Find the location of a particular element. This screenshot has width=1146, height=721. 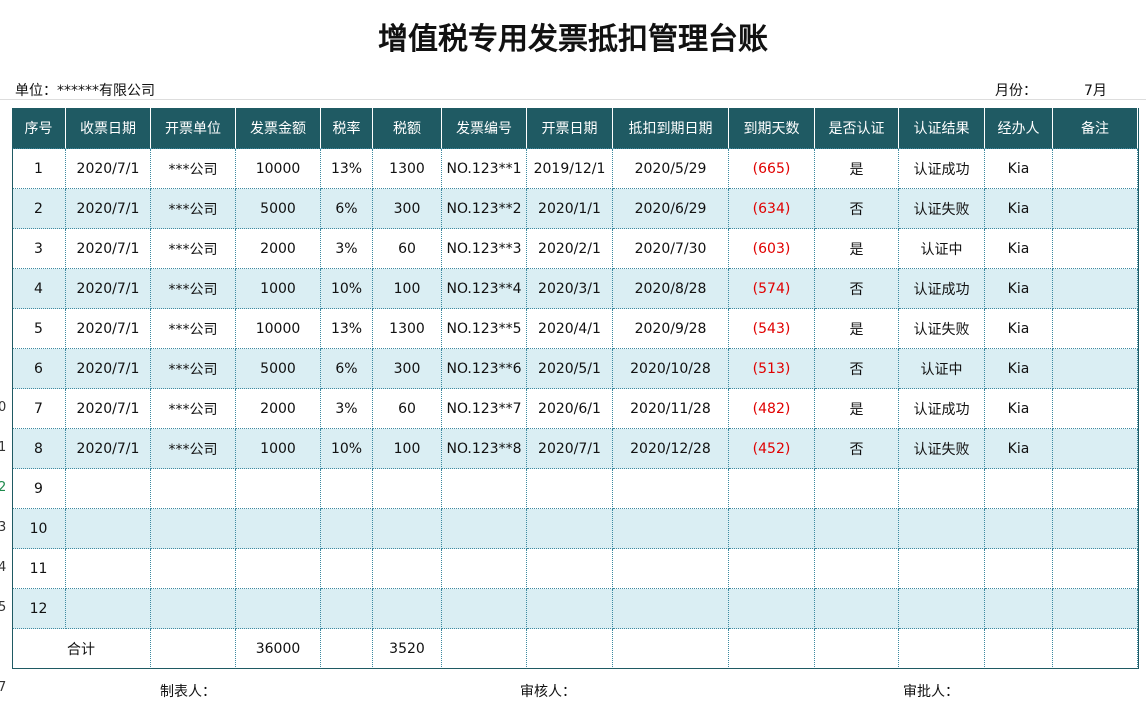

table-cell: 2020/9/28 is located at coordinates (671, 329).